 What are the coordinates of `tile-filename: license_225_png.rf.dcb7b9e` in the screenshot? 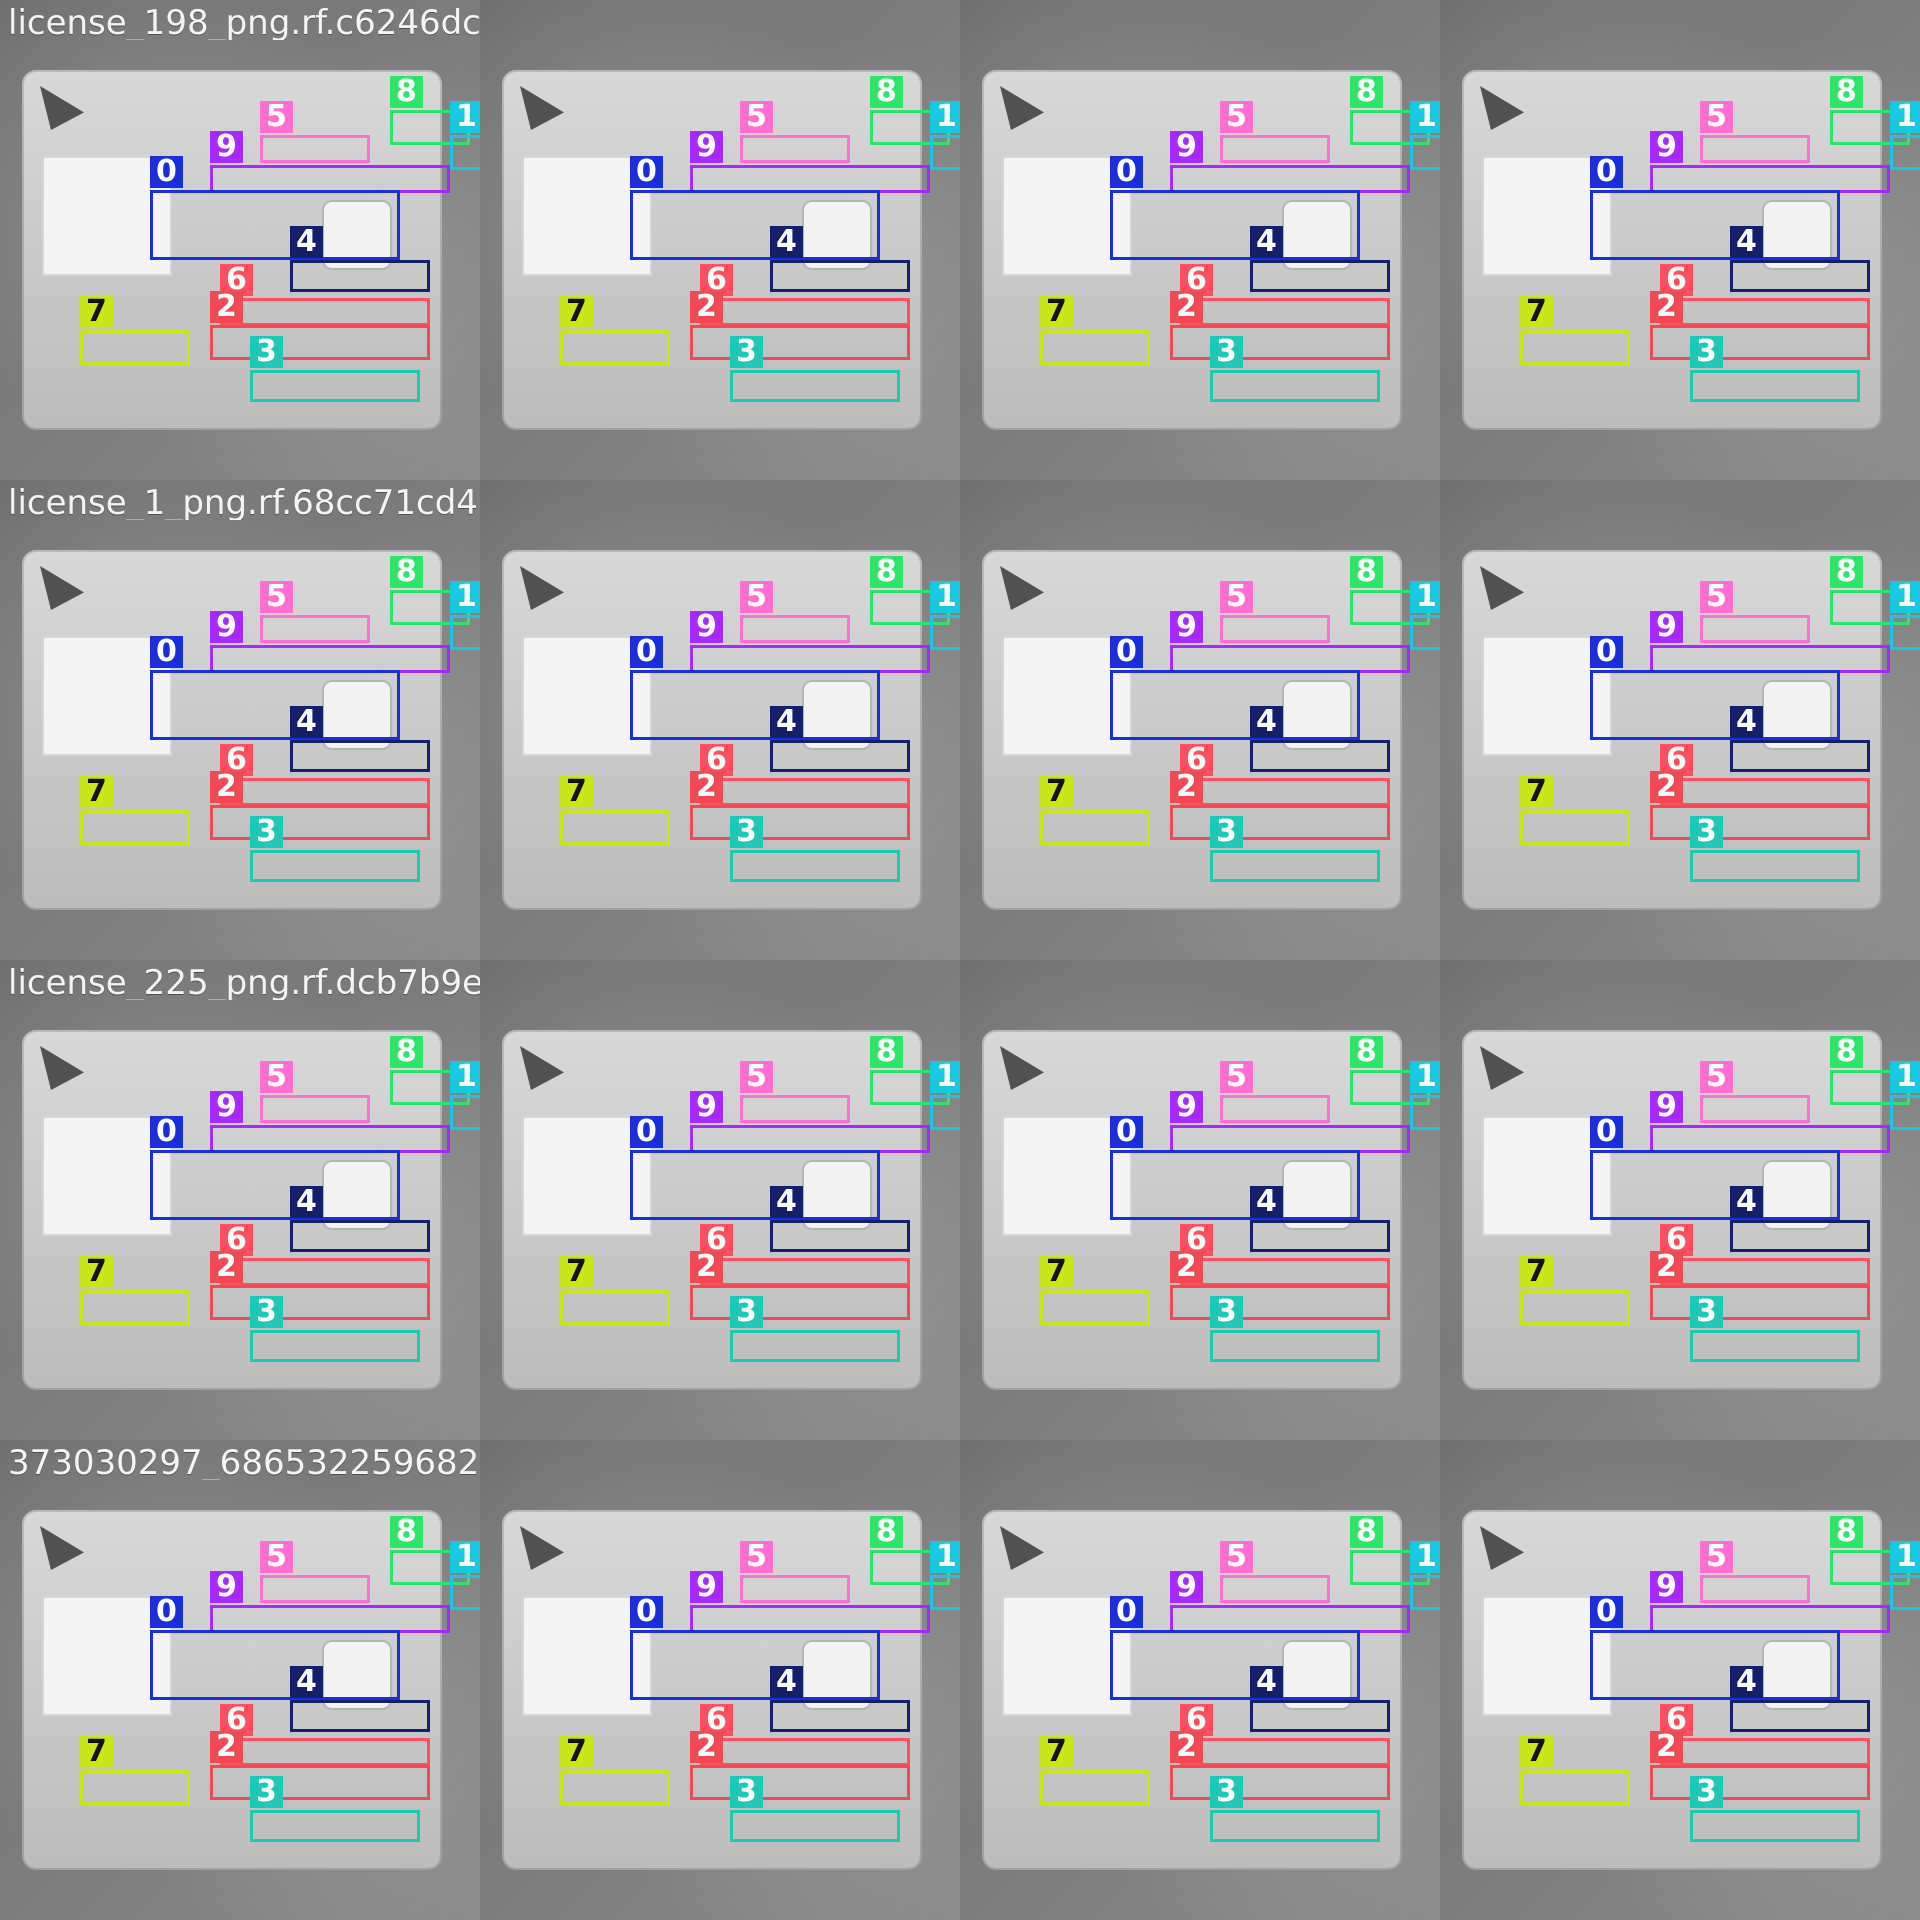 It's located at (244, 981).